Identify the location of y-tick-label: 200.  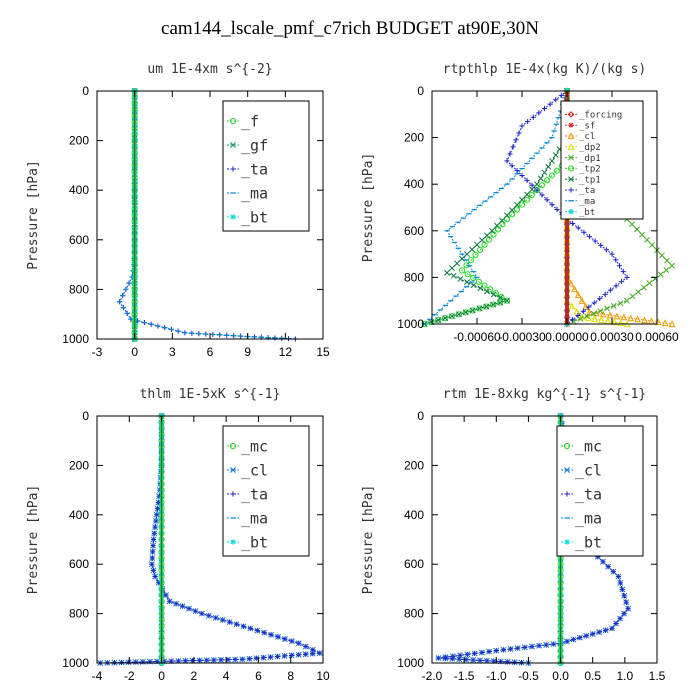
(79, 465).